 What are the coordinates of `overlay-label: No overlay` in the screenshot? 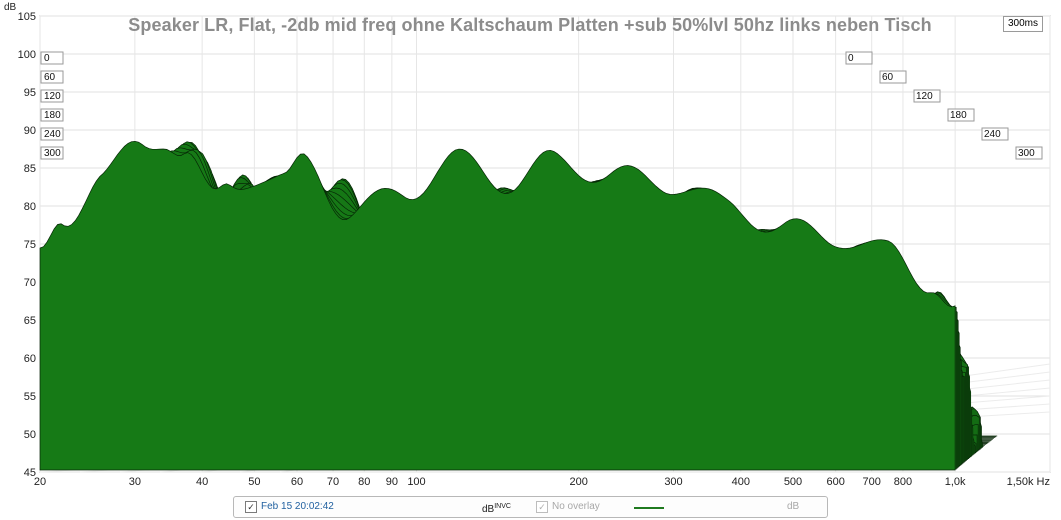 It's located at (576, 506).